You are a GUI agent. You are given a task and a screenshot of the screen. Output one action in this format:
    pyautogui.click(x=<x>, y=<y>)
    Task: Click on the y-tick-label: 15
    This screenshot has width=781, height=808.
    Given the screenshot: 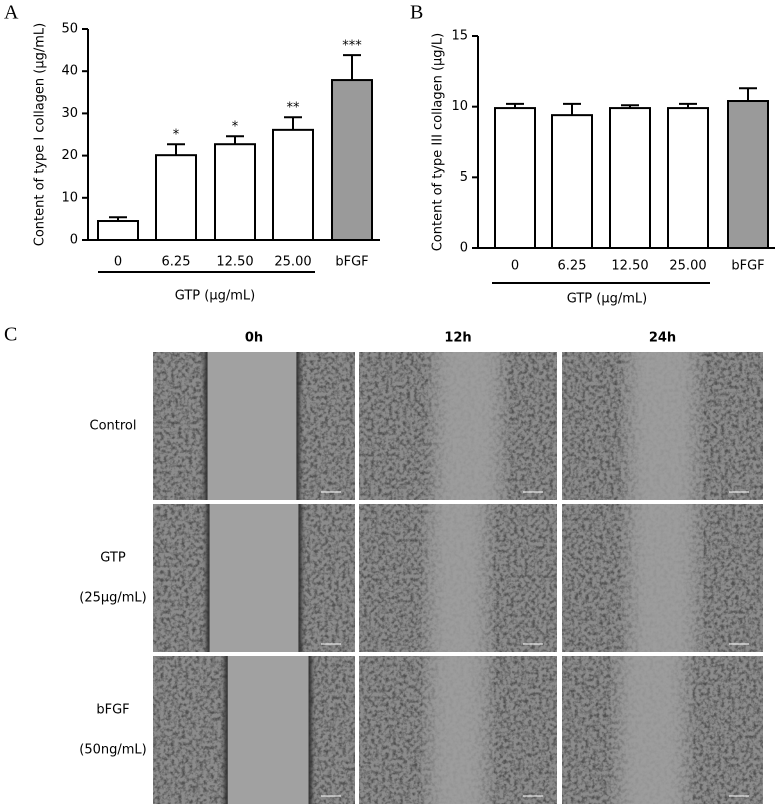 What is the action you would take?
    pyautogui.click(x=459, y=36)
    